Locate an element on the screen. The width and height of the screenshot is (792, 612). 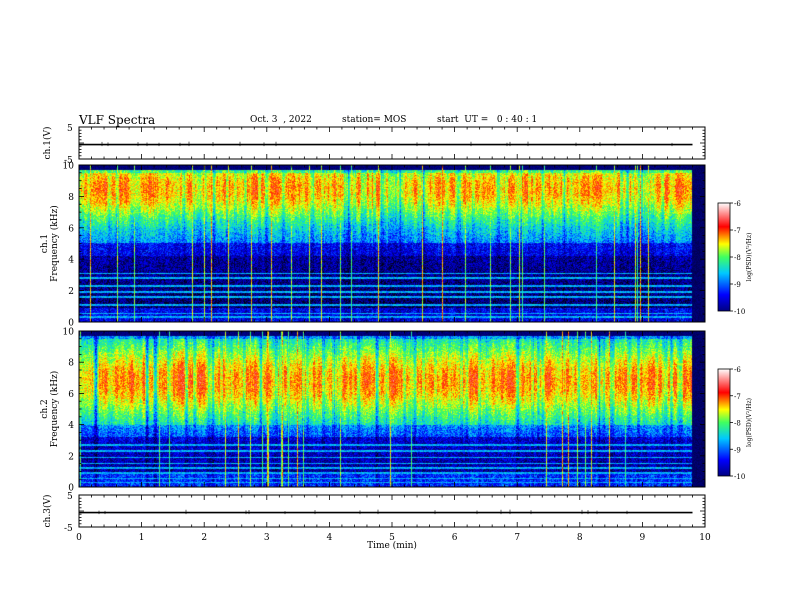
x-tick-label: 0 is located at coordinates (79, 538).